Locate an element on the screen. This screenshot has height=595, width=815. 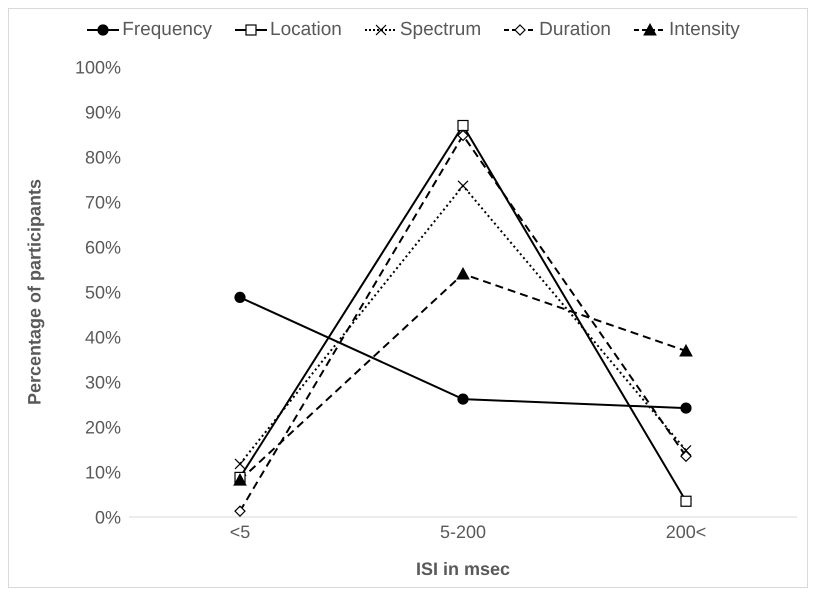
y-tick-label: 80% is located at coordinates (102, 157).